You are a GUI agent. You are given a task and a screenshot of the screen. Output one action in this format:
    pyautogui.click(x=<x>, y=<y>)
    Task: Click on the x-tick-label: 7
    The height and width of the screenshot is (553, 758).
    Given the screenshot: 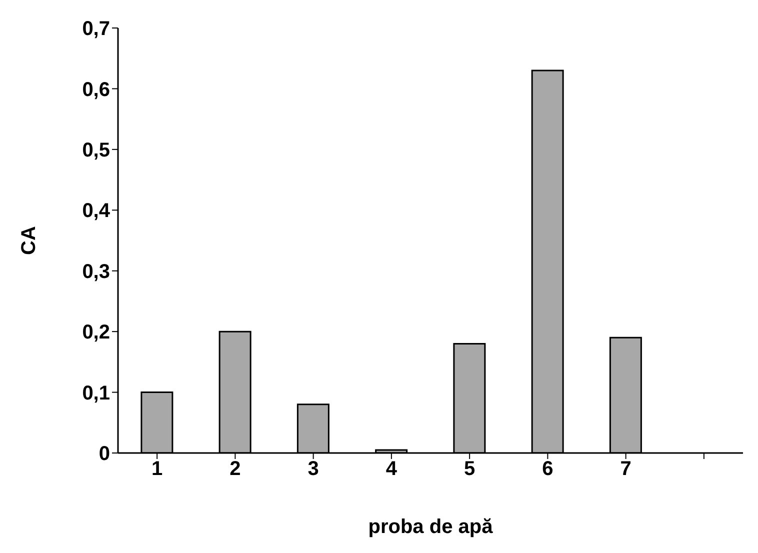 What is the action you would take?
    pyautogui.click(x=626, y=469)
    